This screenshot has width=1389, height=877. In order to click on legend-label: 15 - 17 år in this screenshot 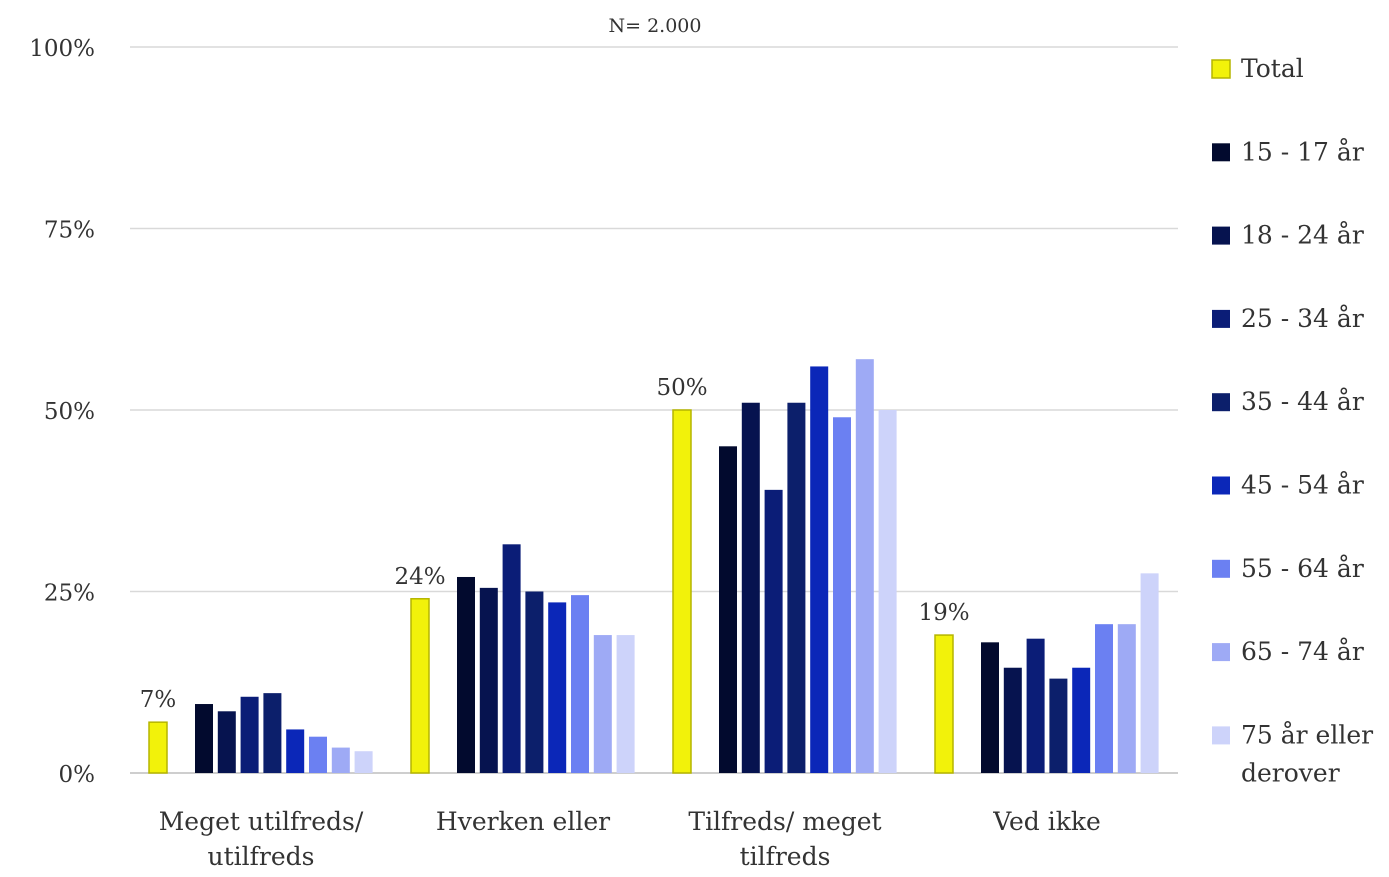, I will do `click(1302, 151)`.